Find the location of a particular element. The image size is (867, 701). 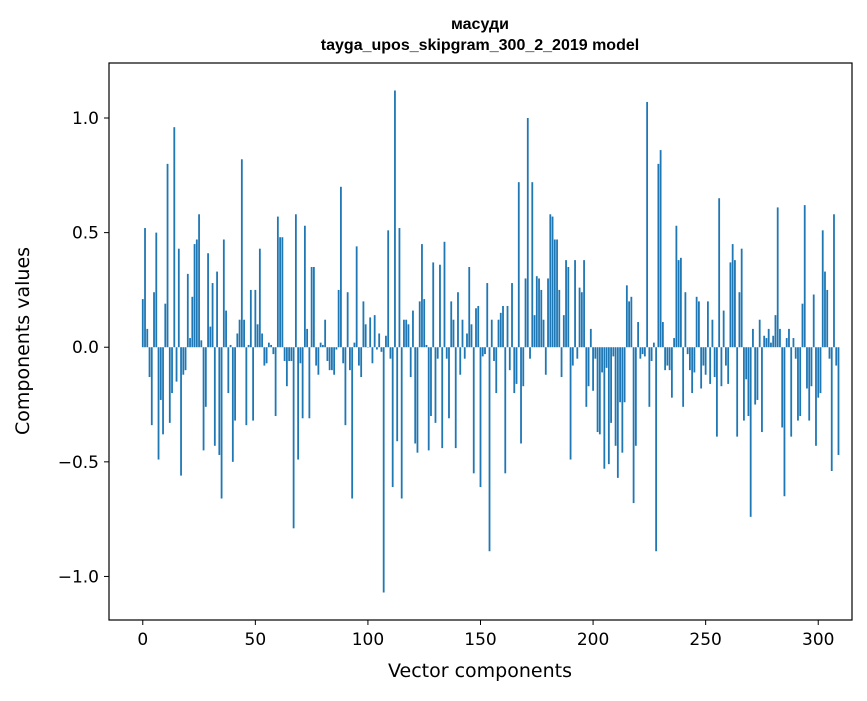

x-tick-label: 250 is located at coordinates (705, 640).